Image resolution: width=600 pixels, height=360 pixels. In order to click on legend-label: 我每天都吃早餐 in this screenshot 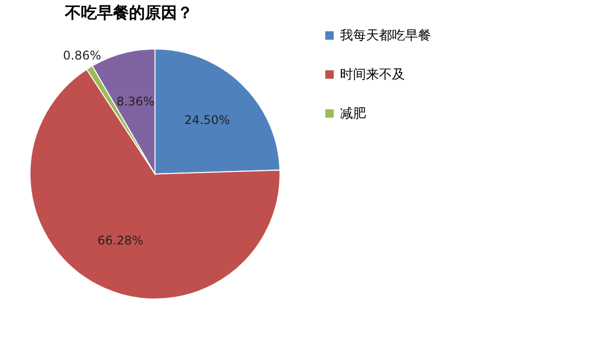, I will do `click(385, 36)`.